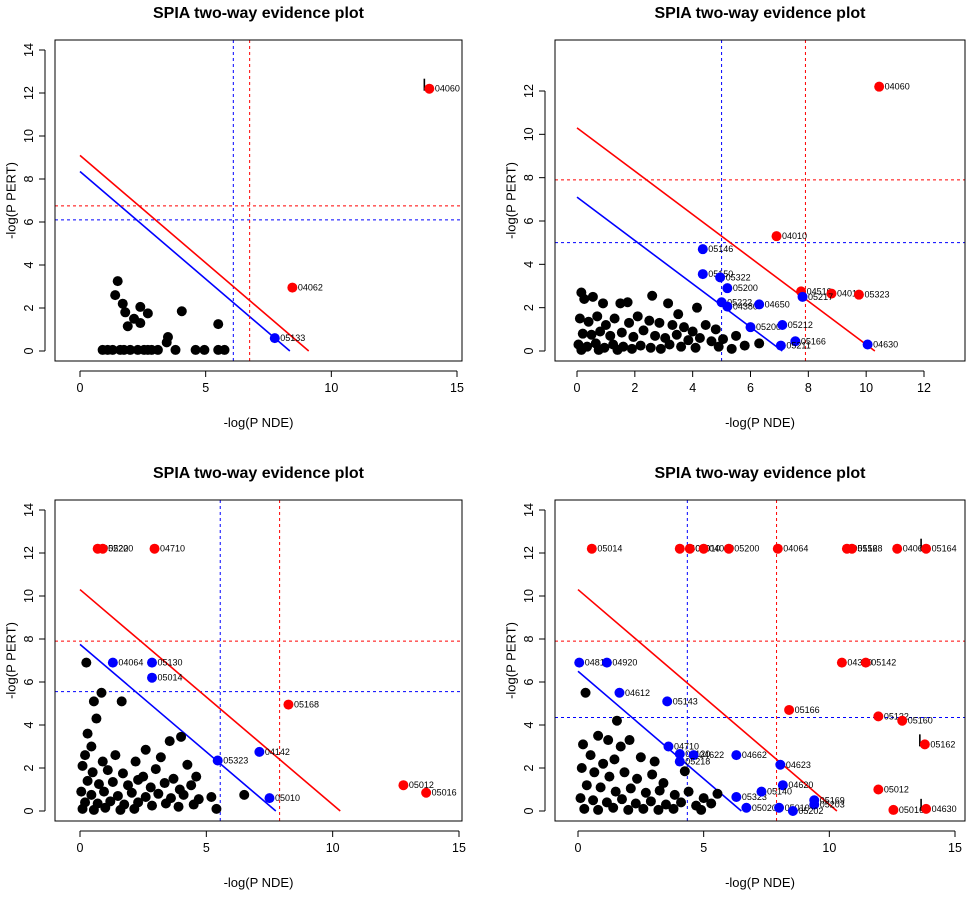  I want to click on point-label: 04623, so click(798, 765).